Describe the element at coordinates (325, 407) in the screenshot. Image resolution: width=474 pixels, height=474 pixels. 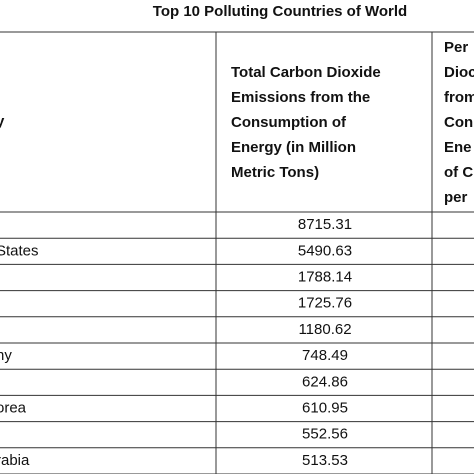
I see `cell: 610.95` at that location.